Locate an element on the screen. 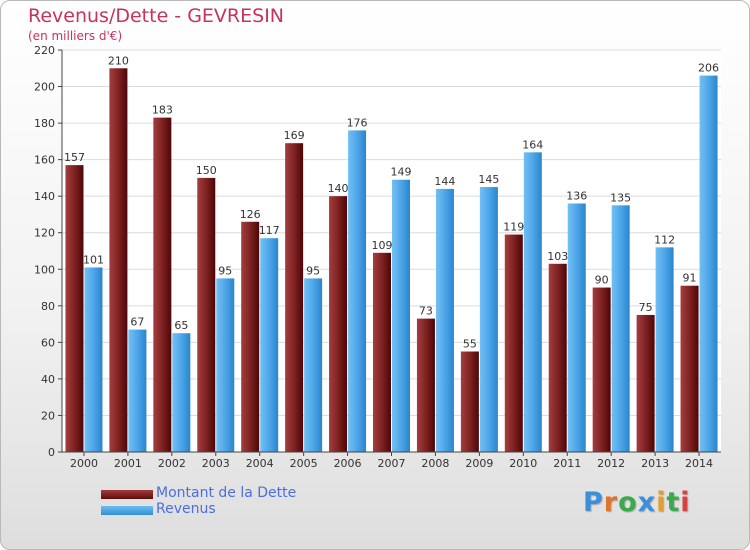  x-tick-label: 2000 is located at coordinates (84, 463).